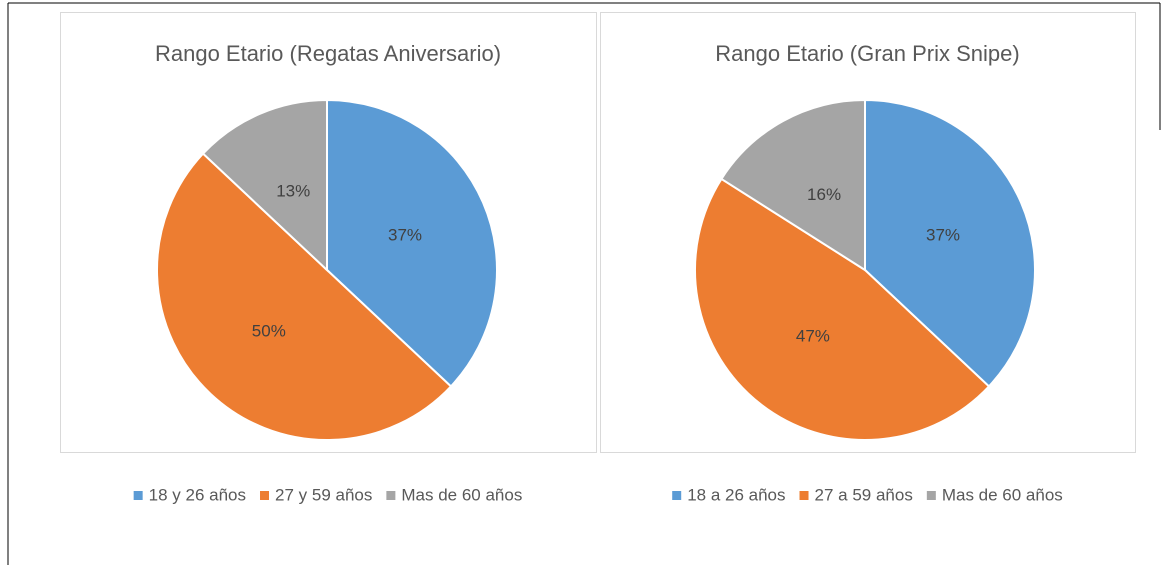  What do you see at coordinates (813, 336) in the screenshot?
I see `data-label: 47%` at bounding box center [813, 336].